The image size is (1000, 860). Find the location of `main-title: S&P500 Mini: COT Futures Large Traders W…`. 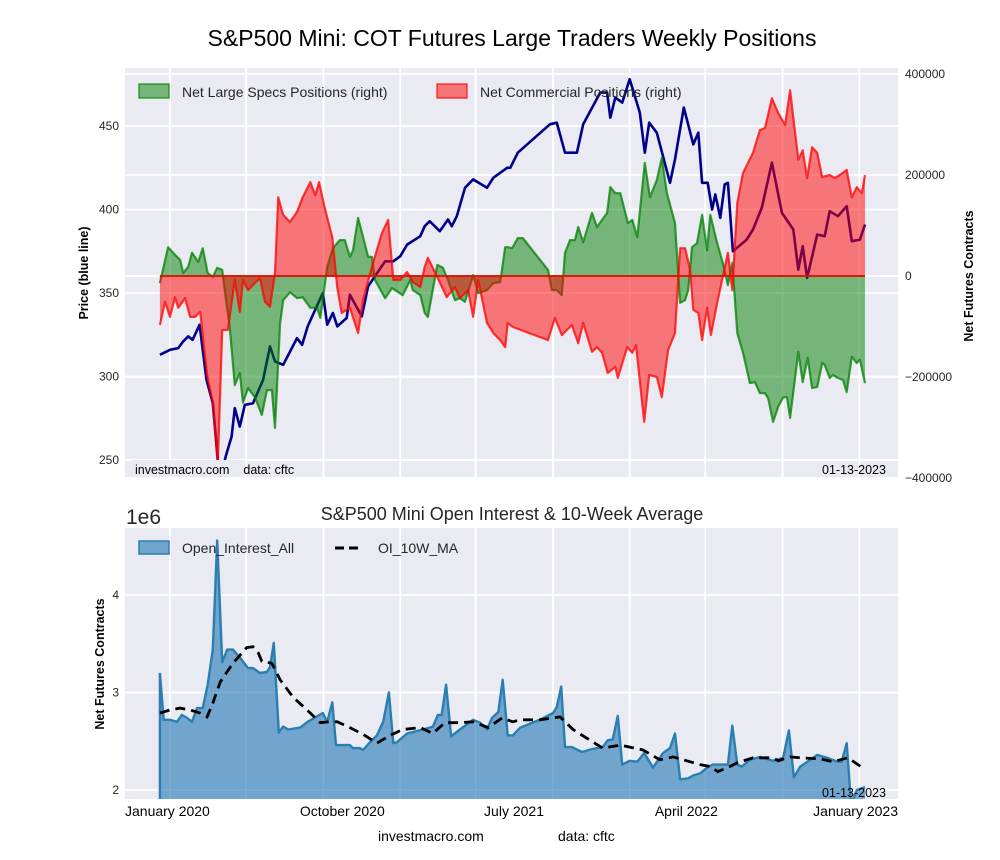

main-title: S&P500 Mini: COT Futures Large Traders W… is located at coordinates (512, 38).